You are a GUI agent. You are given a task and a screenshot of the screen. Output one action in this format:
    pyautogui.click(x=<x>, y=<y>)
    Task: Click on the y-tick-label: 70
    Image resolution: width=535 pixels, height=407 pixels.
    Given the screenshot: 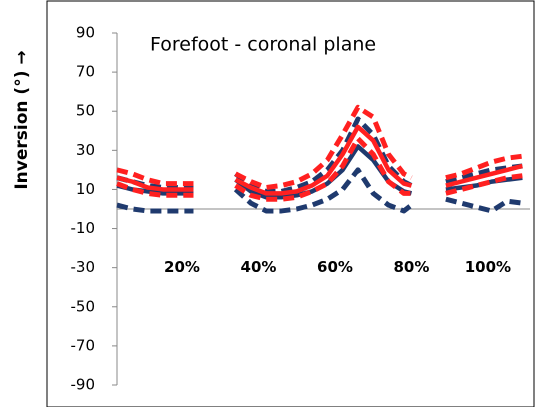 What is the action you would take?
    pyautogui.click(x=85, y=72)
    